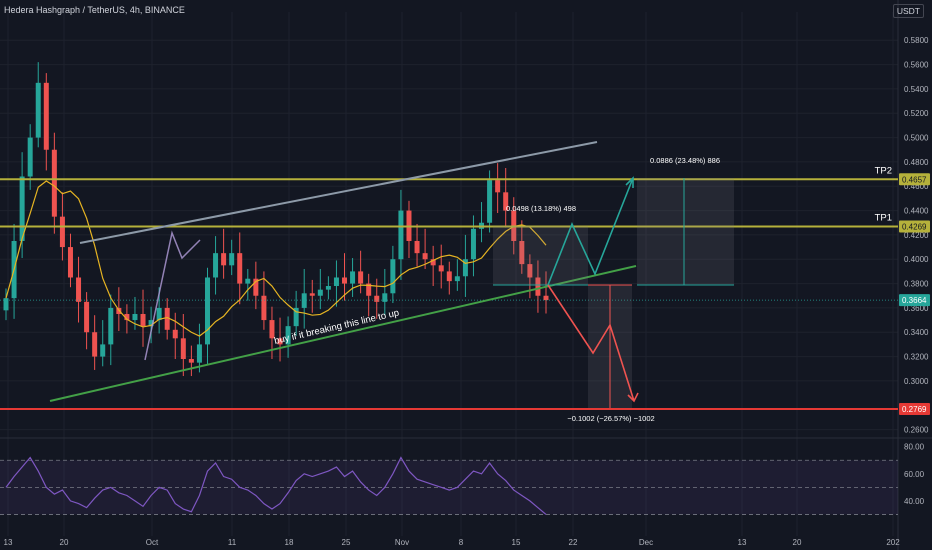 This screenshot has height=550, width=932. I want to click on bearish-path, so click(591, 343).